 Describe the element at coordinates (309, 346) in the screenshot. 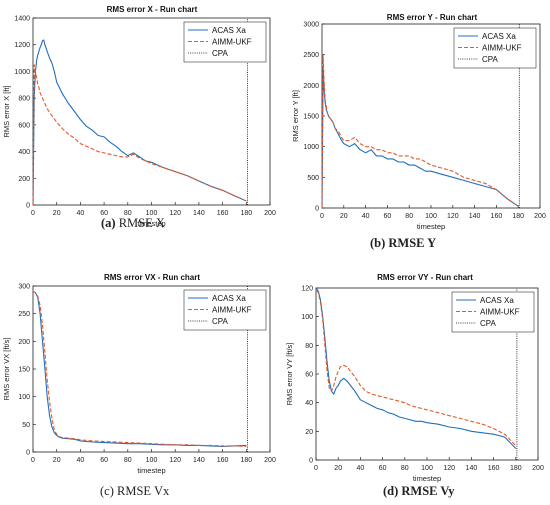

I see `y-tick-label: 80` at that location.